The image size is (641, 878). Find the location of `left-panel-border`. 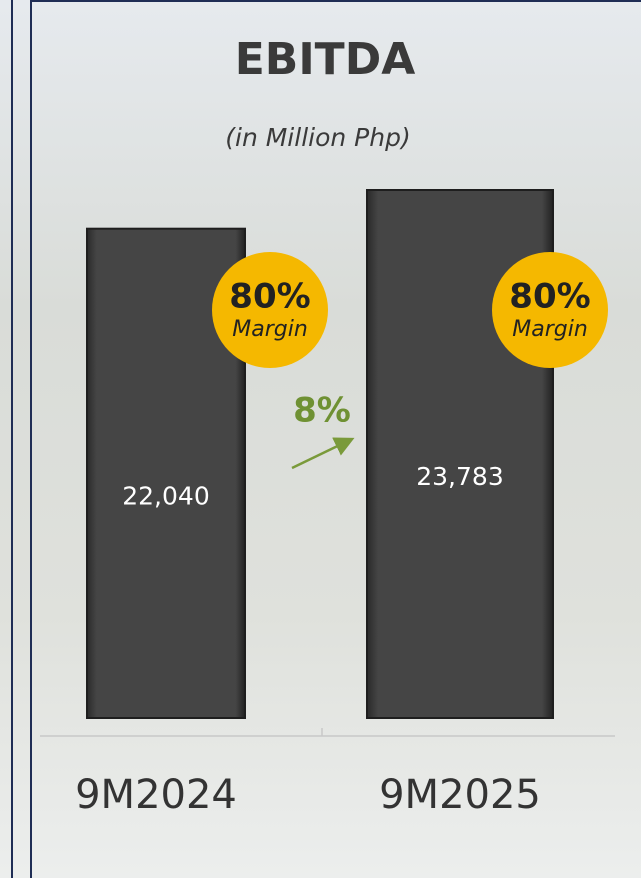

left-panel-border is located at coordinates (12, 439).